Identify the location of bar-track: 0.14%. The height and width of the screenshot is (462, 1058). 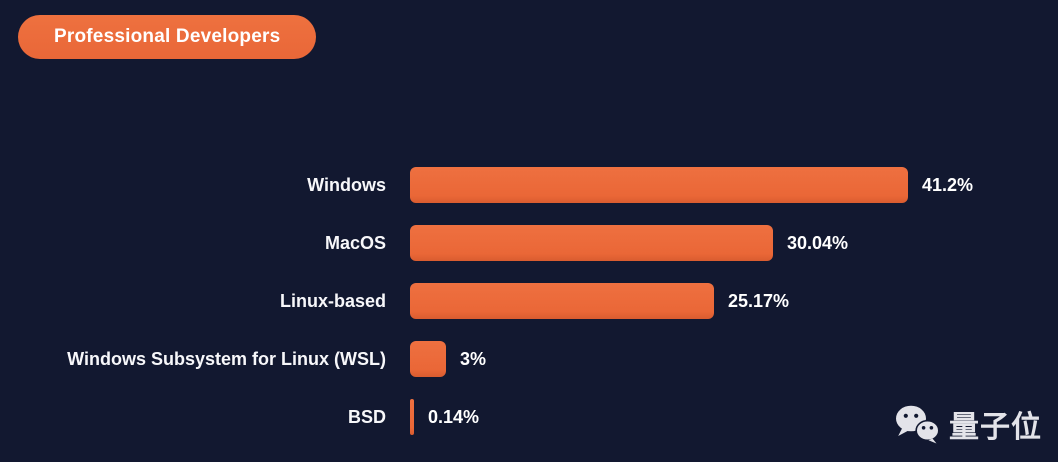
(444, 417).